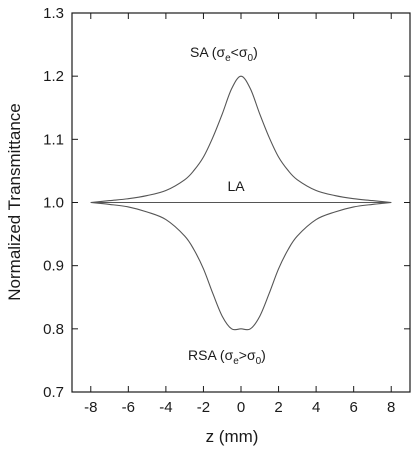  Describe the element at coordinates (14, 201) in the screenshot. I see `y-axis-label: Normalized Transmittance` at that location.